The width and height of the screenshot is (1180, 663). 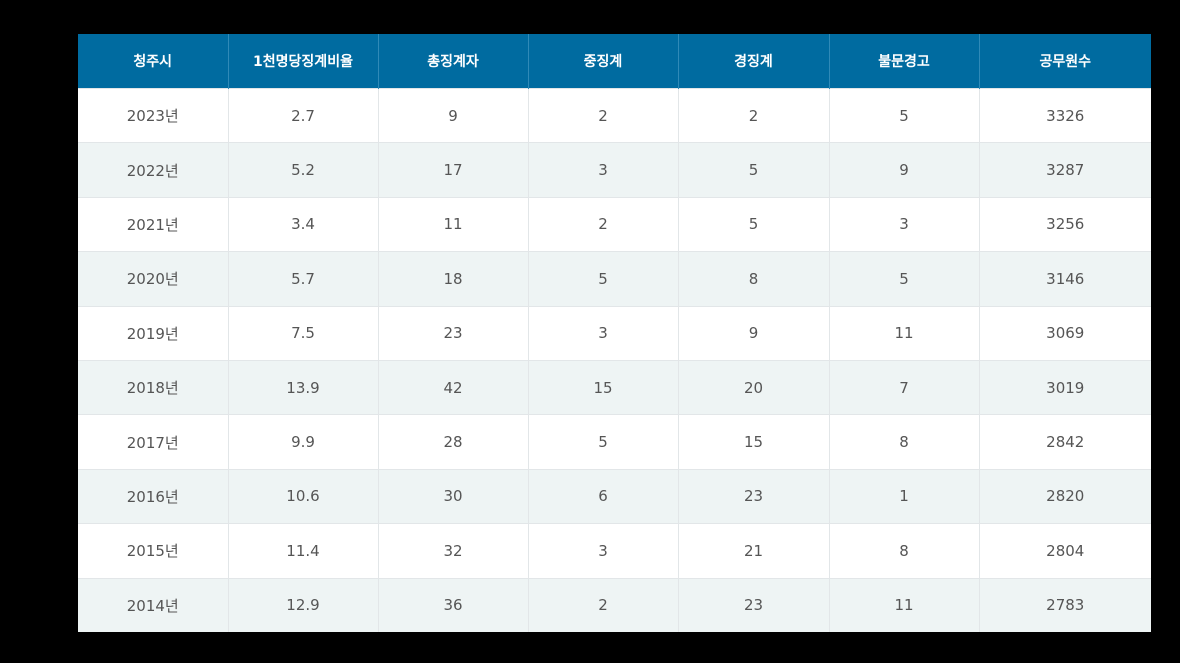 What do you see at coordinates (1064, 115) in the screenshot?
I see `table-cell: 3326` at bounding box center [1064, 115].